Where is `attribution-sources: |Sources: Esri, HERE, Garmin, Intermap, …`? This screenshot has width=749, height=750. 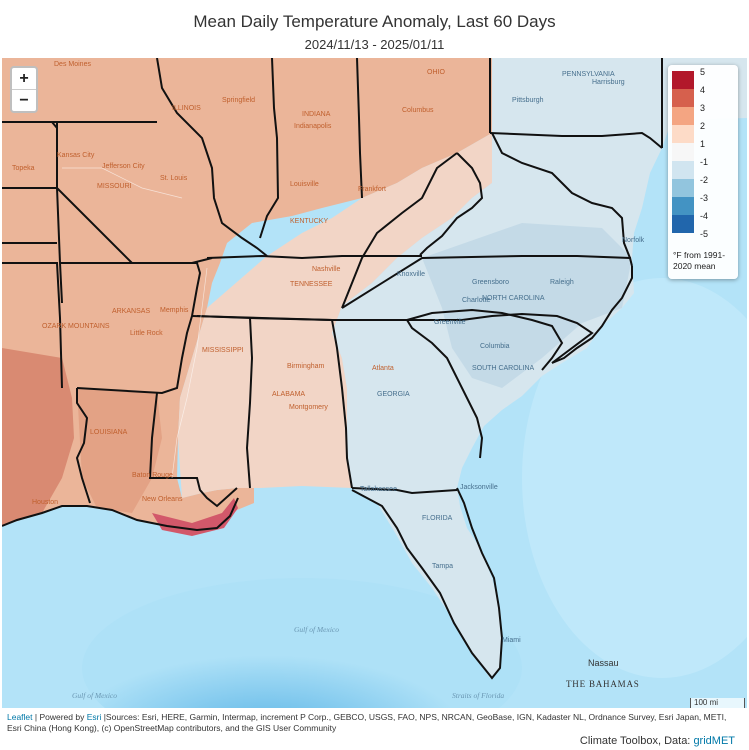
attribution-sources: |Sources: Esri, HERE, Garmin, Intermap, … is located at coordinates (367, 722).